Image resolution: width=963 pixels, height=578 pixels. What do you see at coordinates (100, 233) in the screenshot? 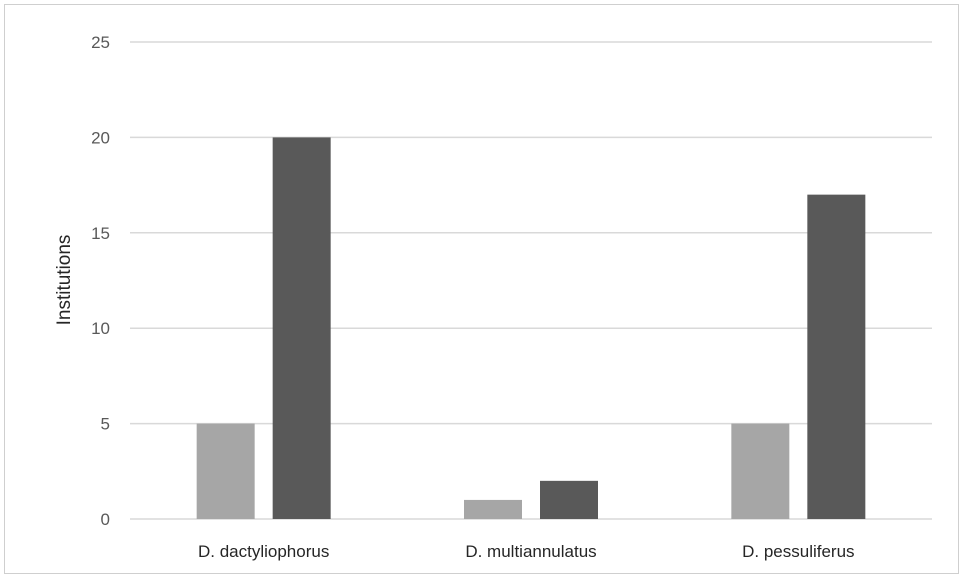
I see `y-tick-label: 15` at bounding box center [100, 233].